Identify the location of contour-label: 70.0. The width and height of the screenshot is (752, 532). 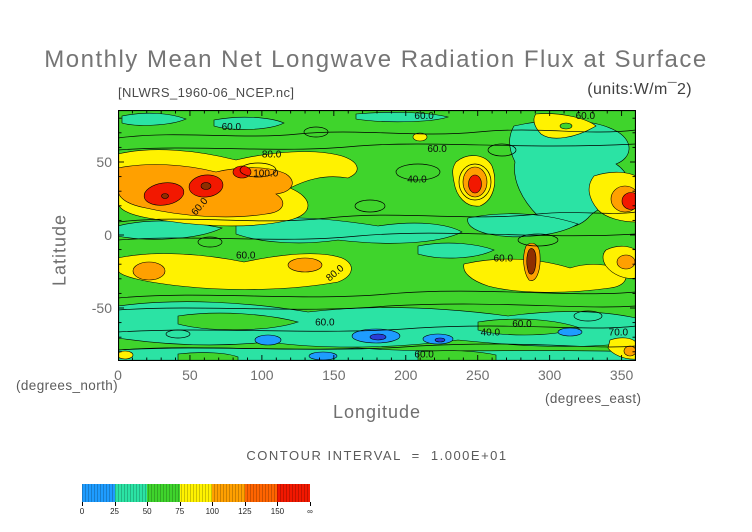
(619, 333).